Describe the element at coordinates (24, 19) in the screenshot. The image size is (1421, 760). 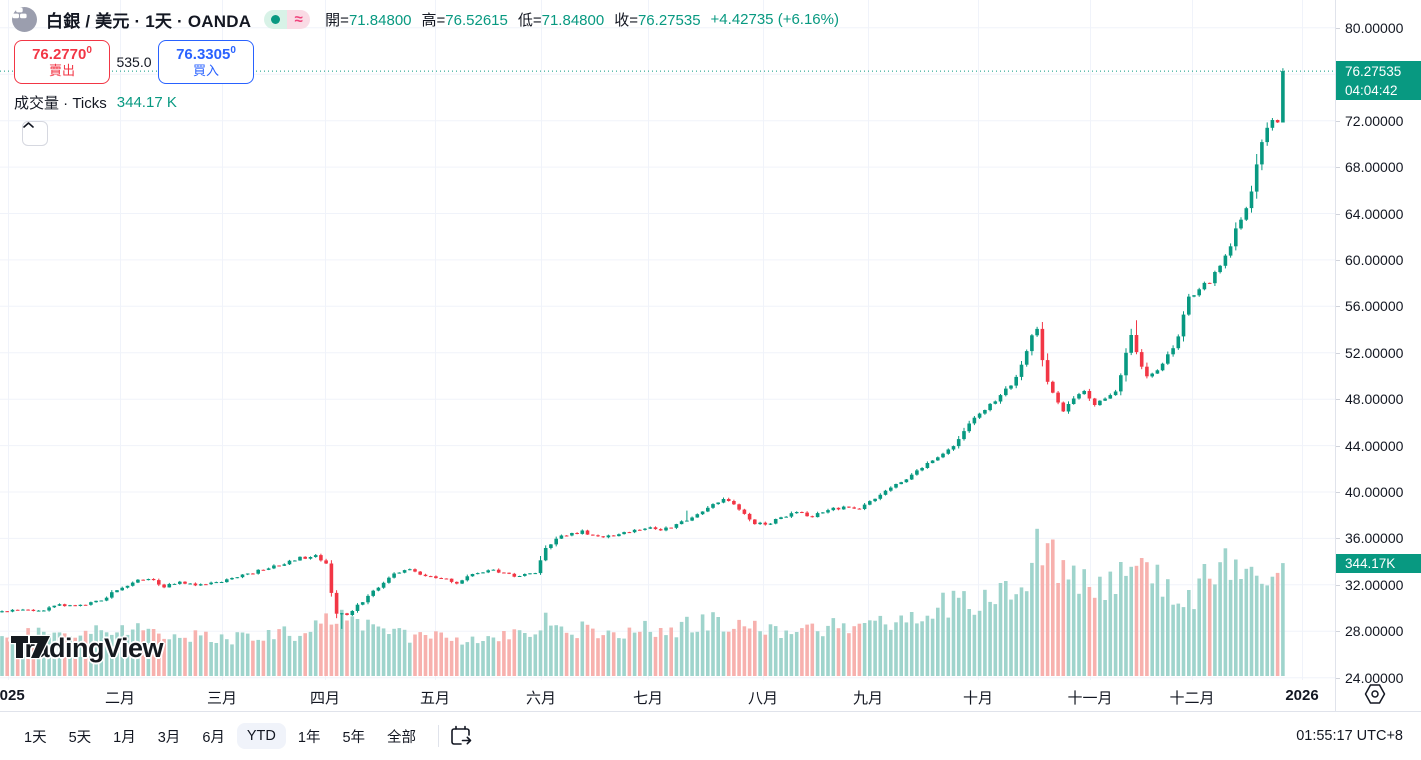
I see `silver-ingots-icon` at that location.